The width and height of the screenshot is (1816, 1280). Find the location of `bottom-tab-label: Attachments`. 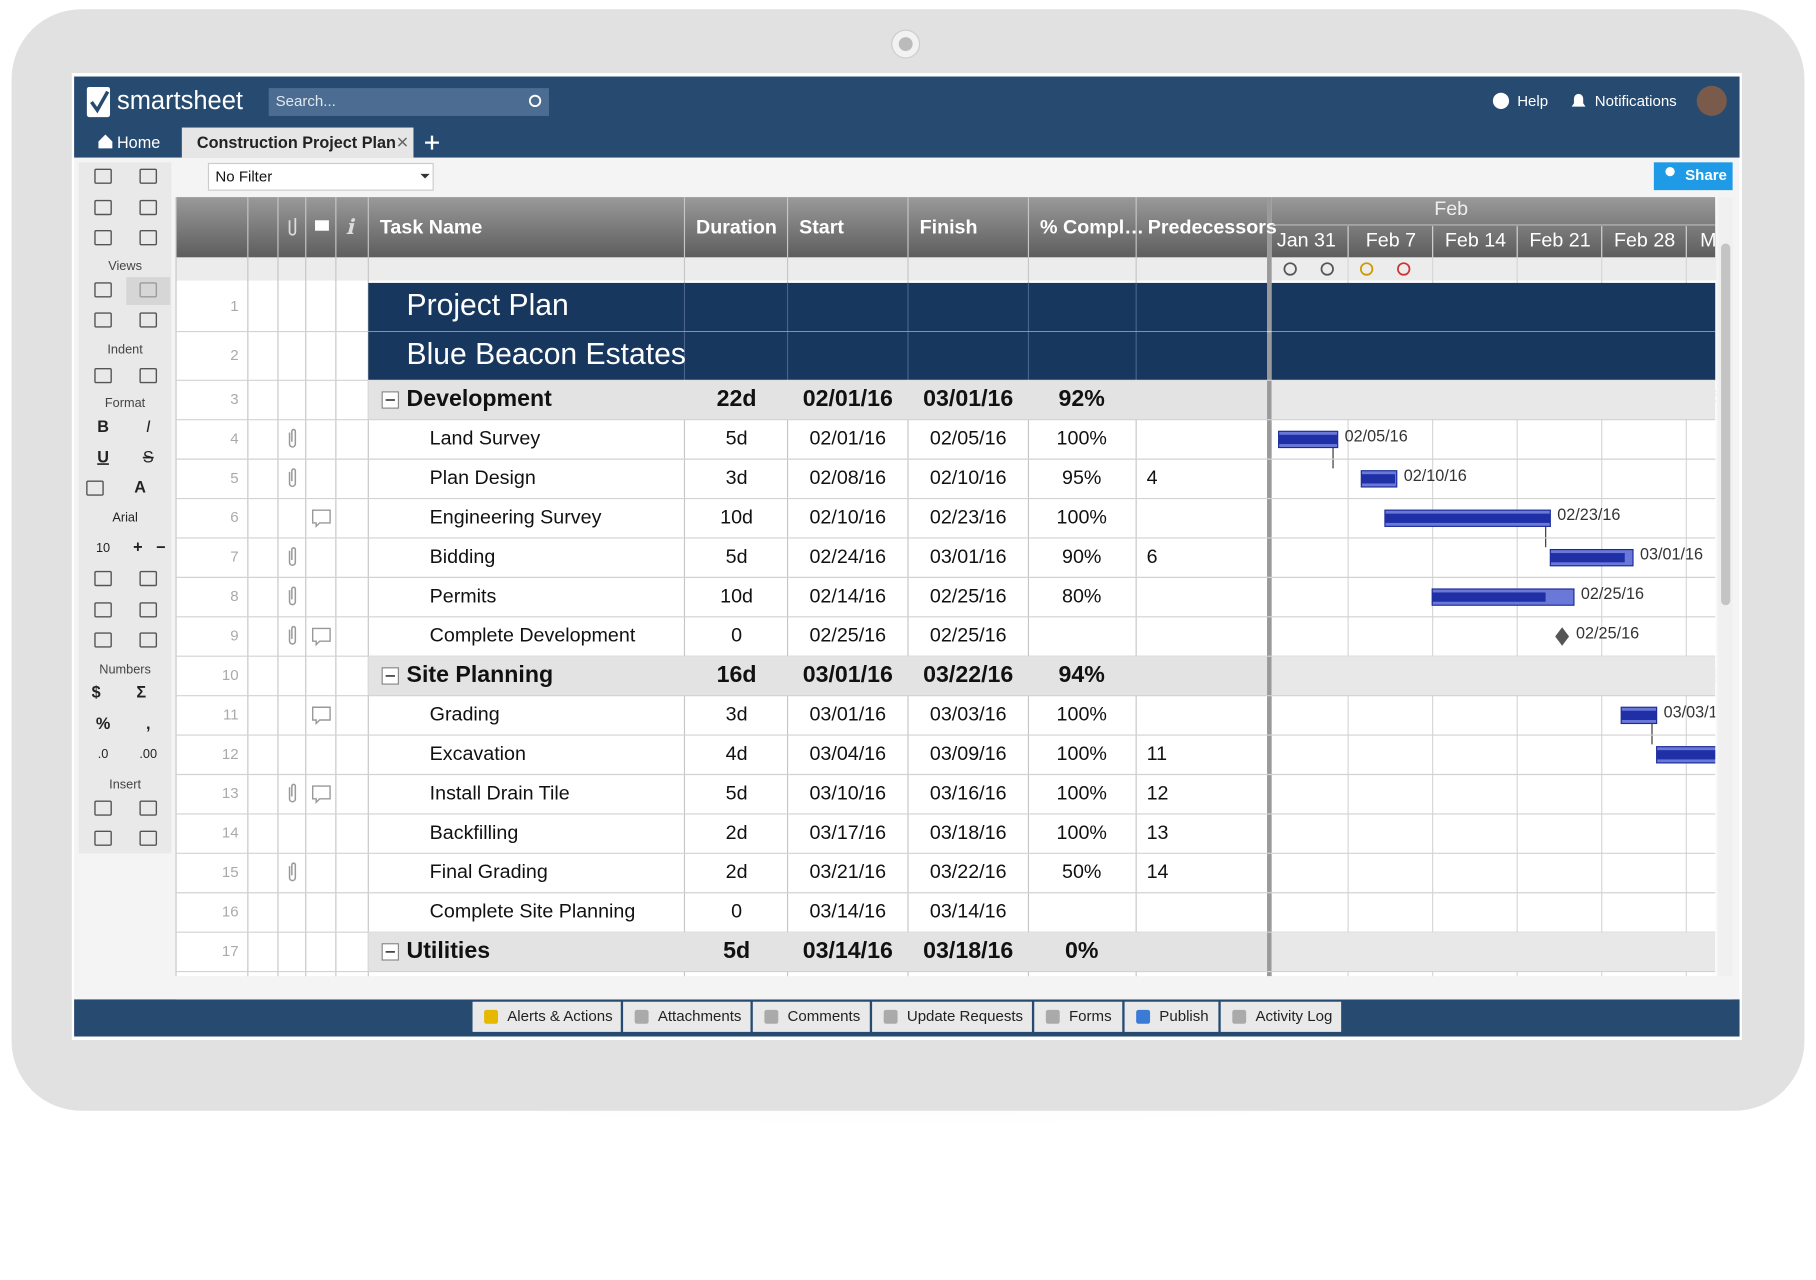

bottom-tab-label: Attachments is located at coordinates (700, 1016).